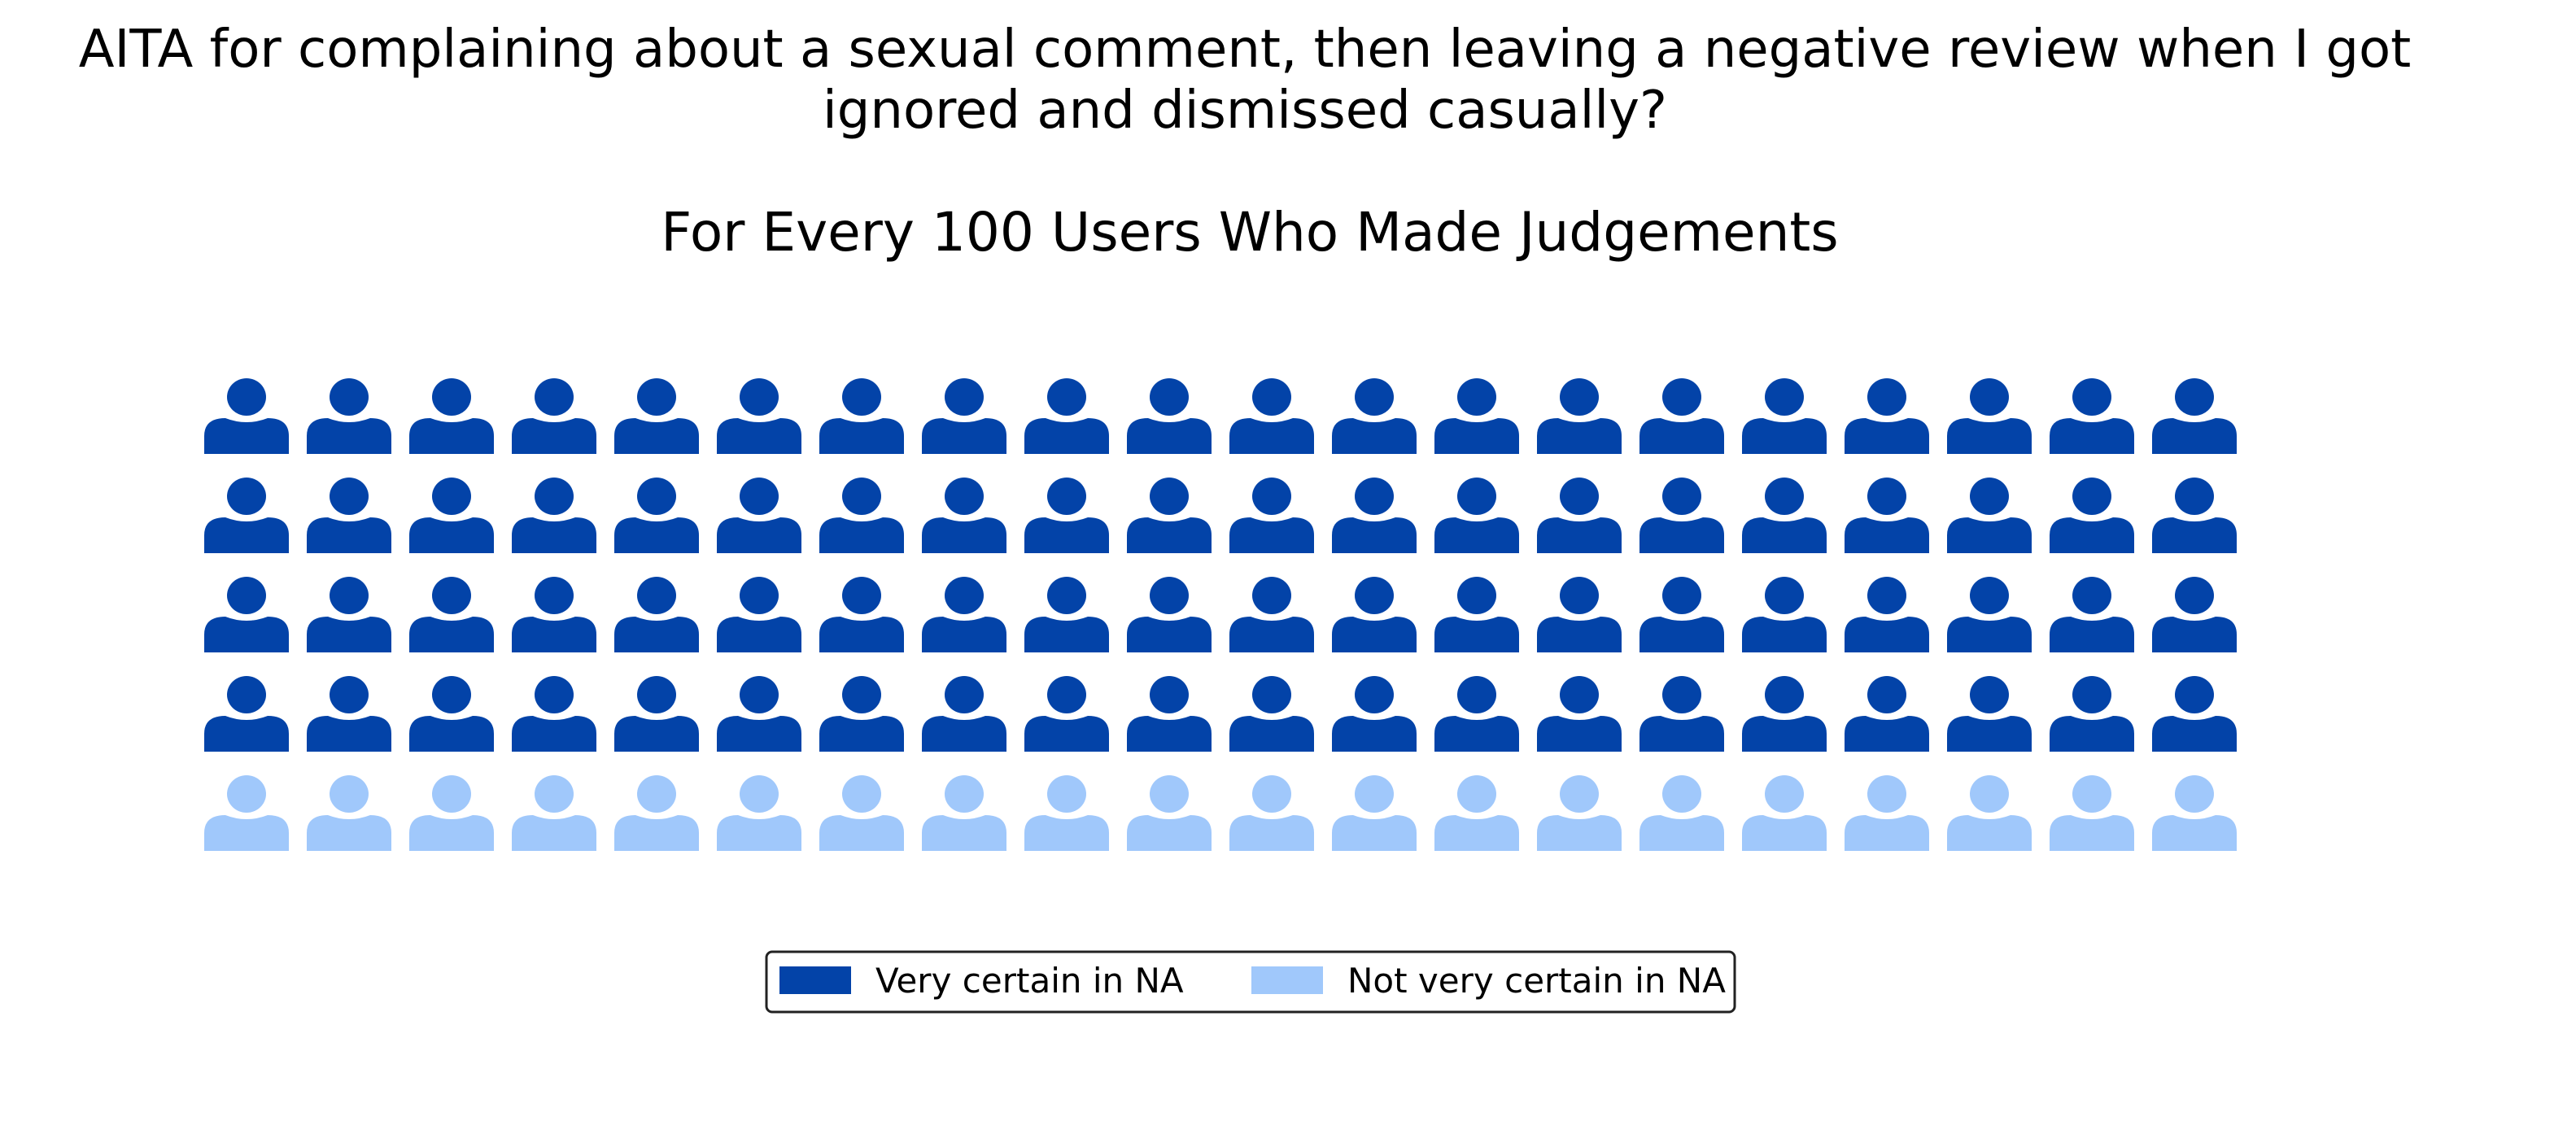  I want to click on chart-title-line-2: ignored and dismissed casually?, so click(1245, 111).